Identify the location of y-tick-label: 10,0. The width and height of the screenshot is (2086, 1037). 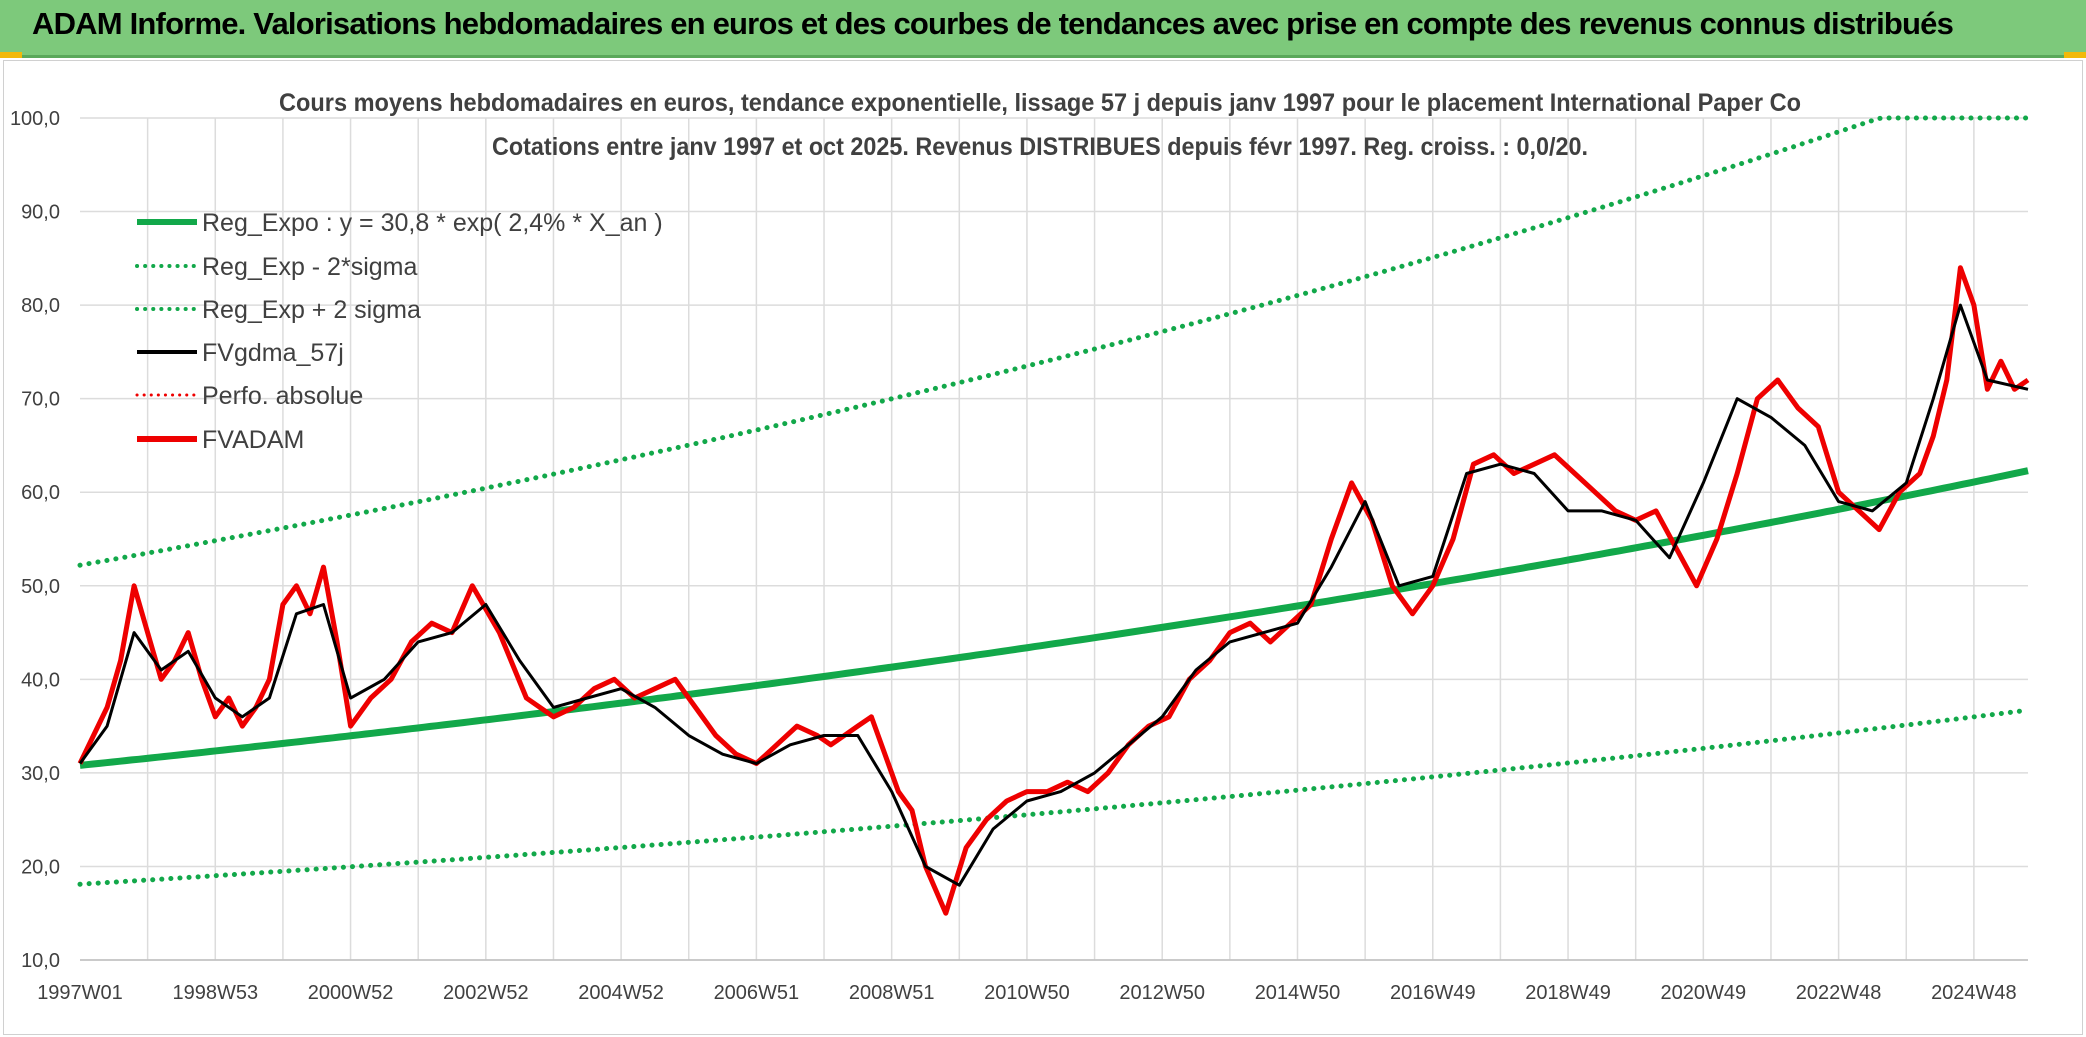
(40, 961).